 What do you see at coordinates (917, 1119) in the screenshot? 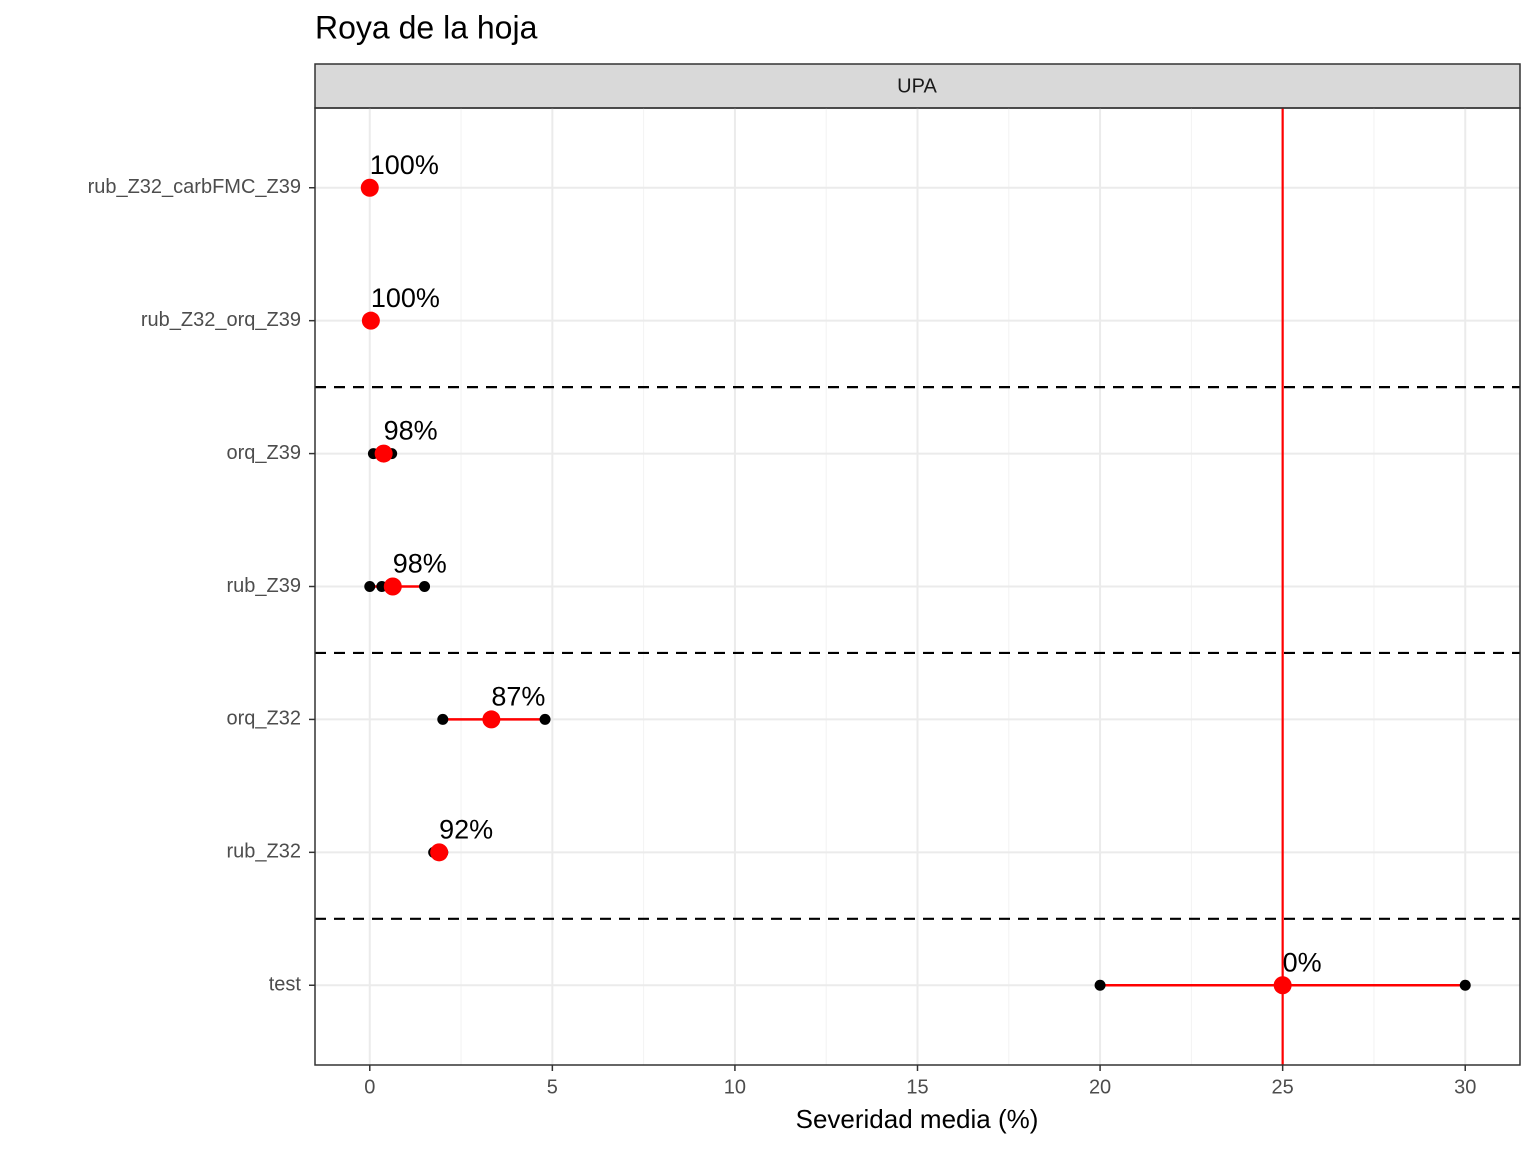
I see `x-axis-title: Severidad media (%)` at bounding box center [917, 1119].